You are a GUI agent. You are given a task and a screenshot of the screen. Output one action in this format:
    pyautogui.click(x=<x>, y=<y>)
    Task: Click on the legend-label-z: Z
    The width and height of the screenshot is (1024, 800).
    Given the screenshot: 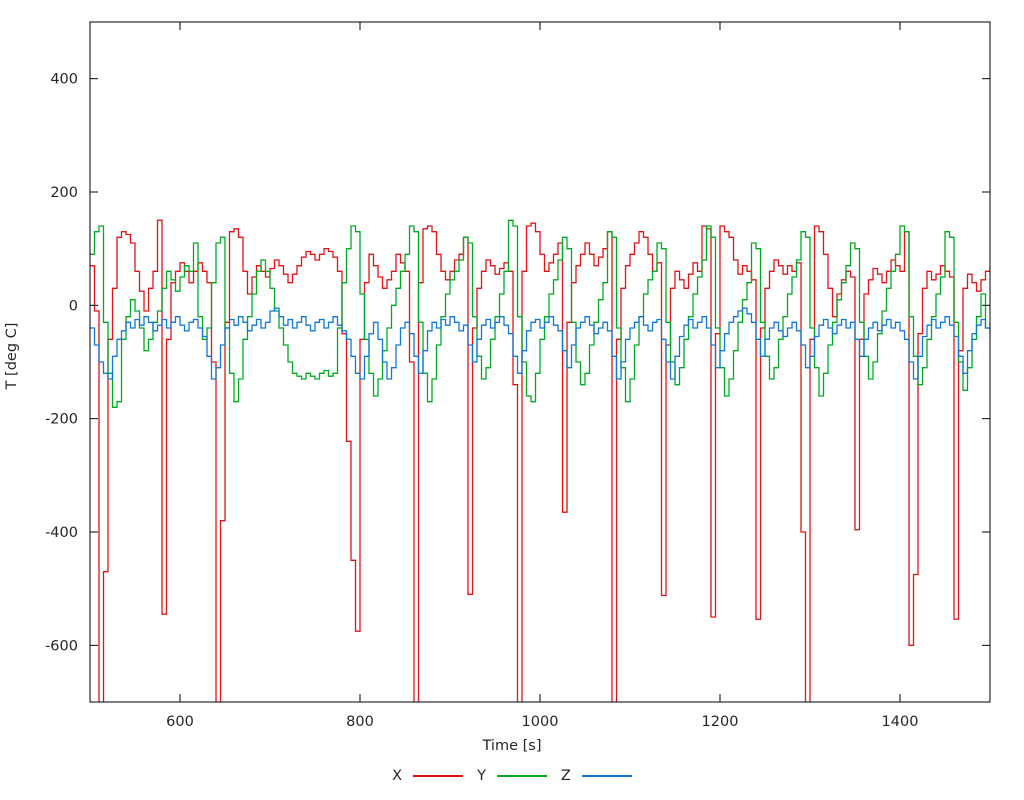 What is the action you would take?
    pyautogui.click(x=565, y=776)
    